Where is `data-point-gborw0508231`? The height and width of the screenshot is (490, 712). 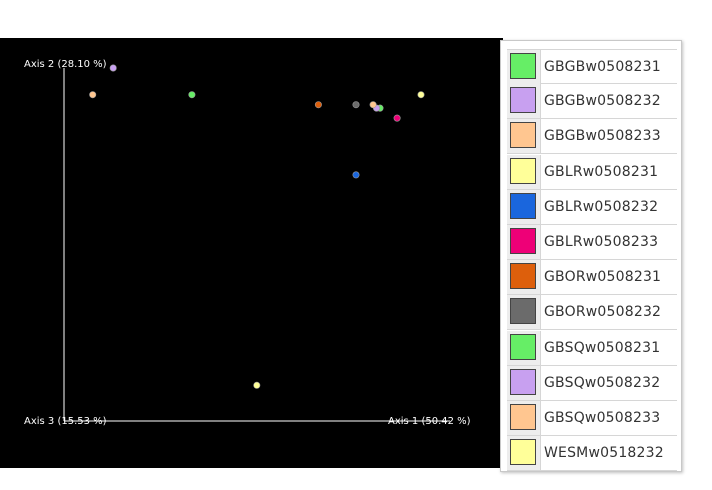
data-point-gborw0508231 is located at coordinates (318, 105).